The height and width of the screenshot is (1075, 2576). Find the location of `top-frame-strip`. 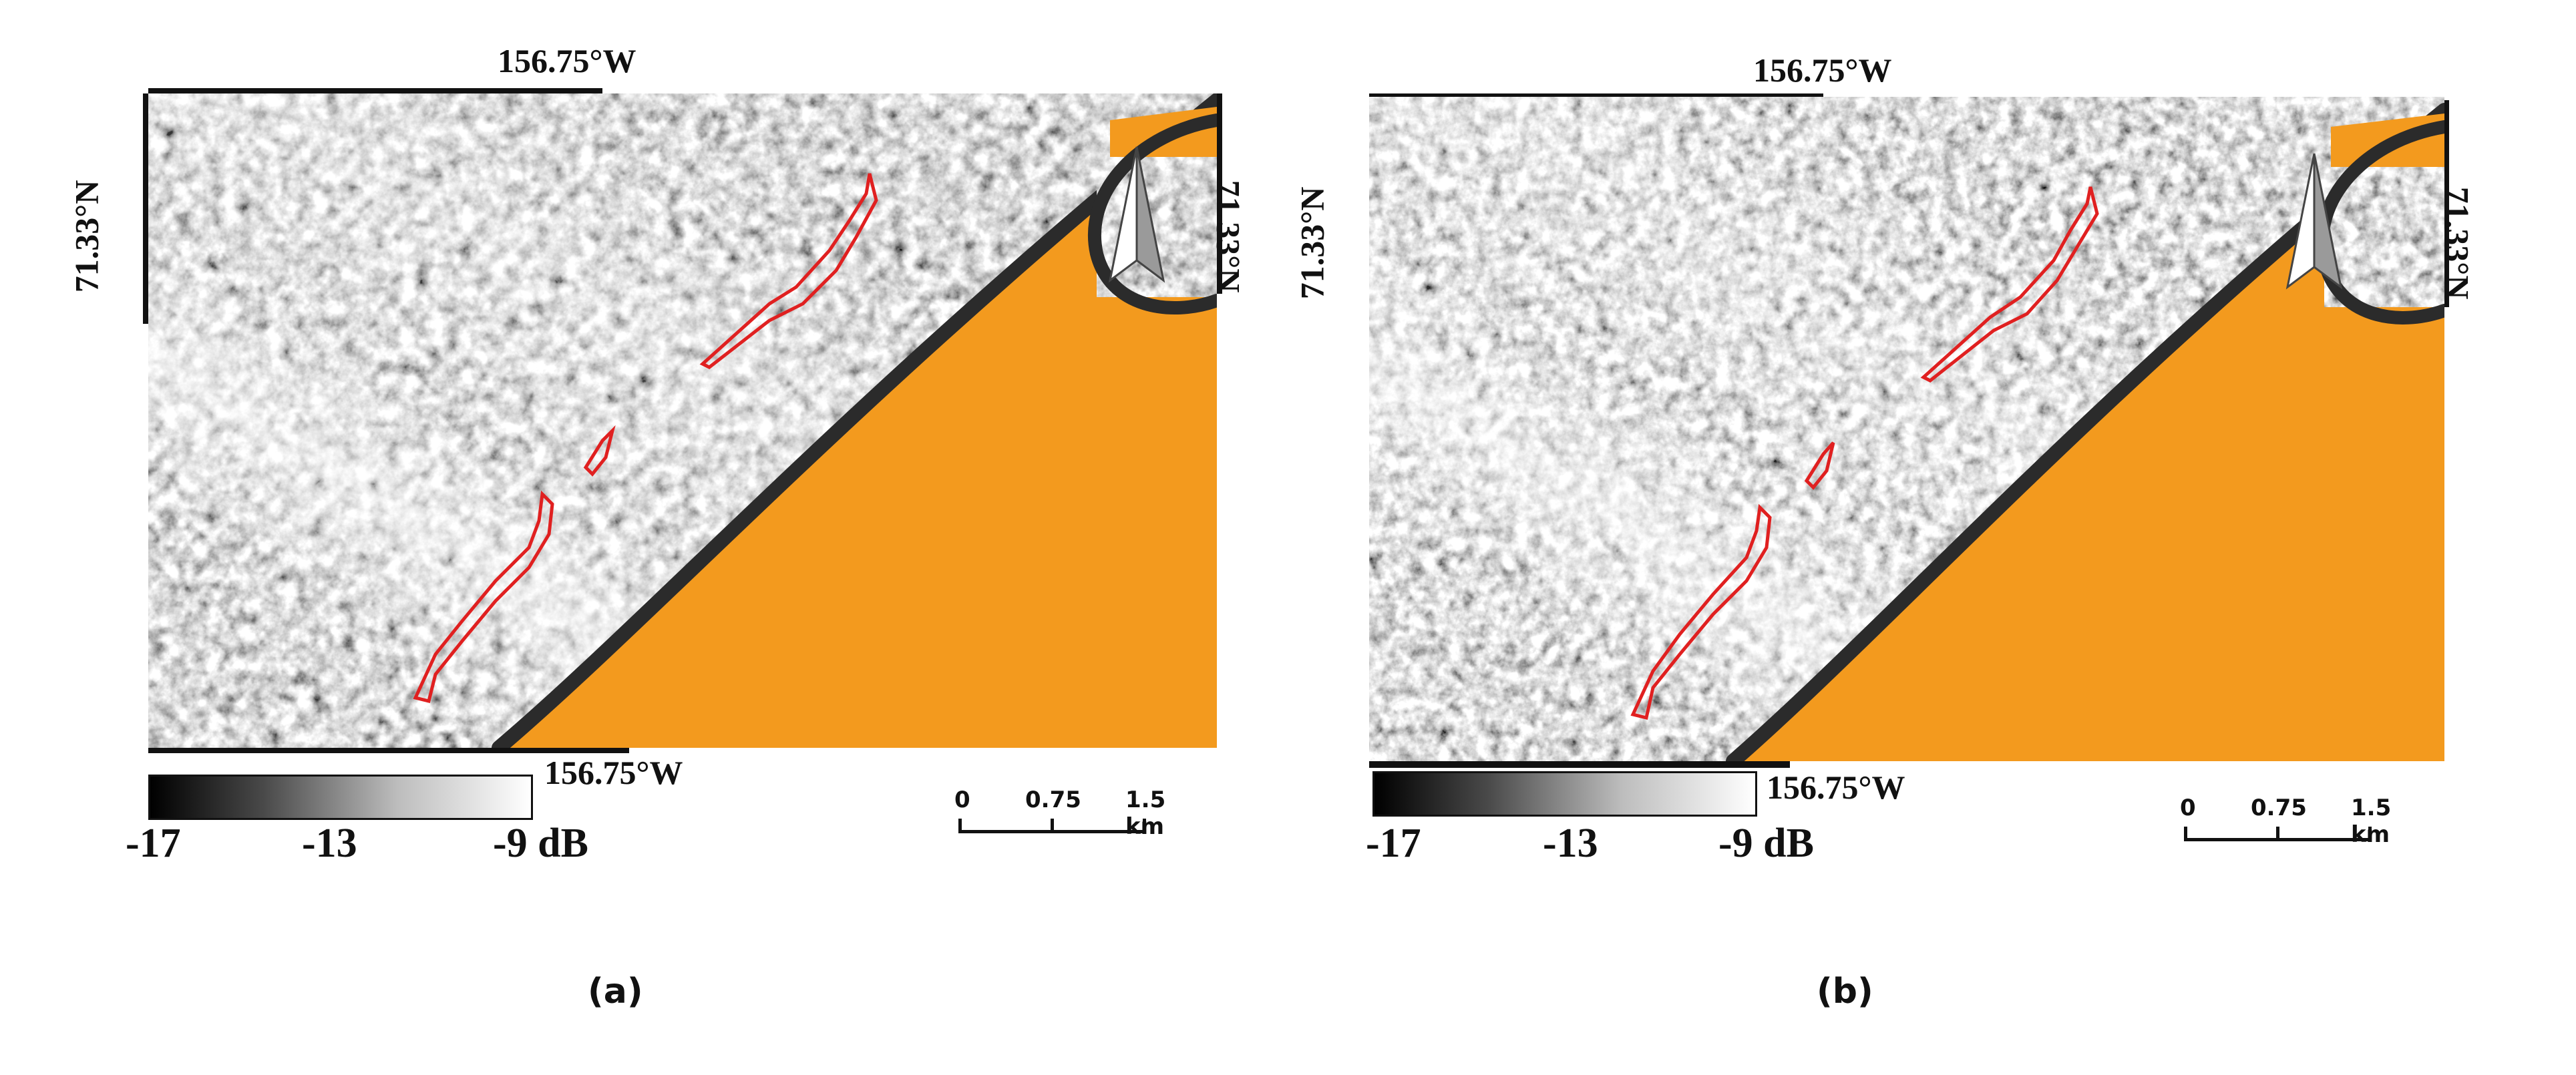

top-frame-strip is located at coordinates (375, 91).